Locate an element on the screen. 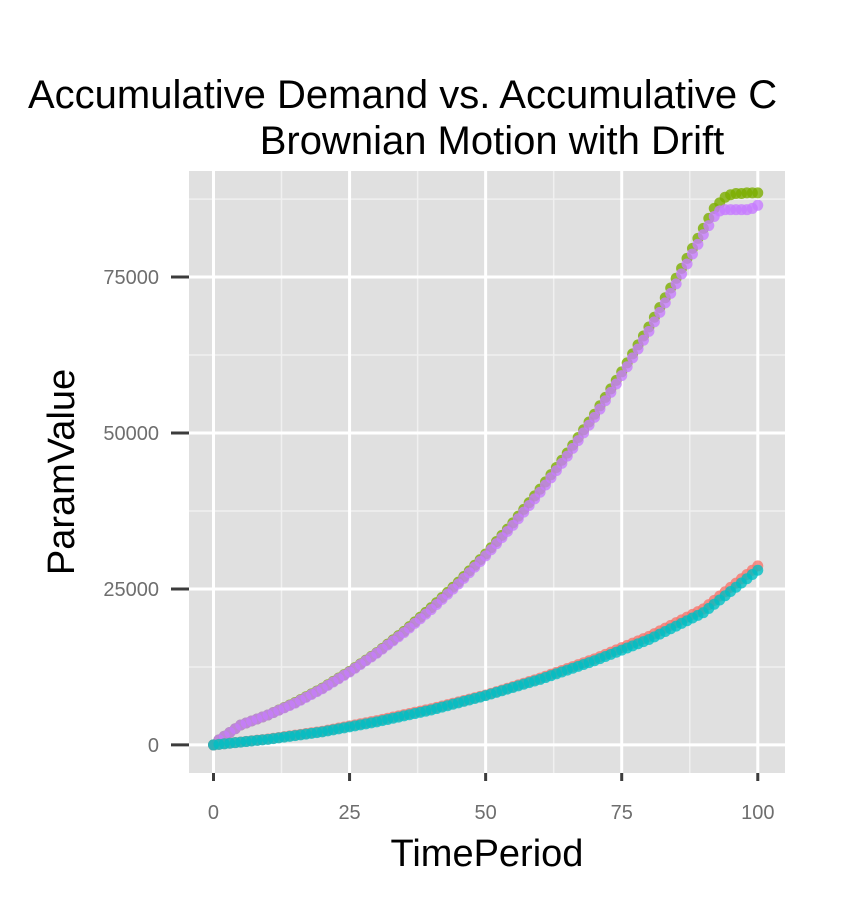 The height and width of the screenshot is (911, 845). x-tick-label: 75 is located at coordinates (622, 813).